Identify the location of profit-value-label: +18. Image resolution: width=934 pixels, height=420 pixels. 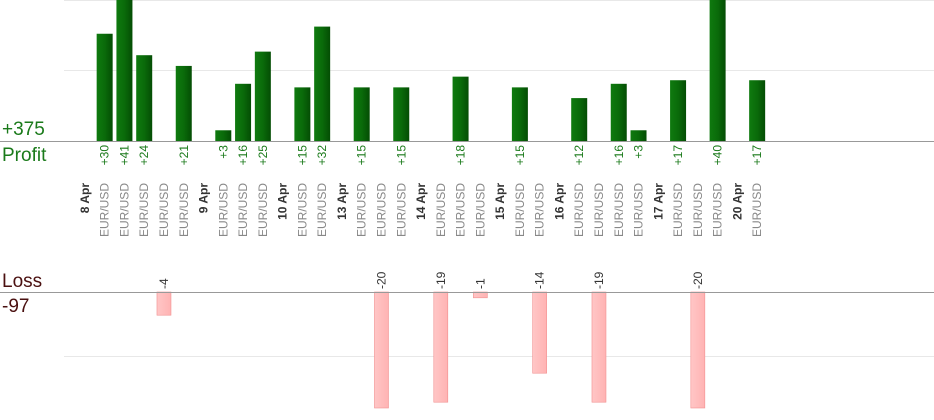
(461, 155).